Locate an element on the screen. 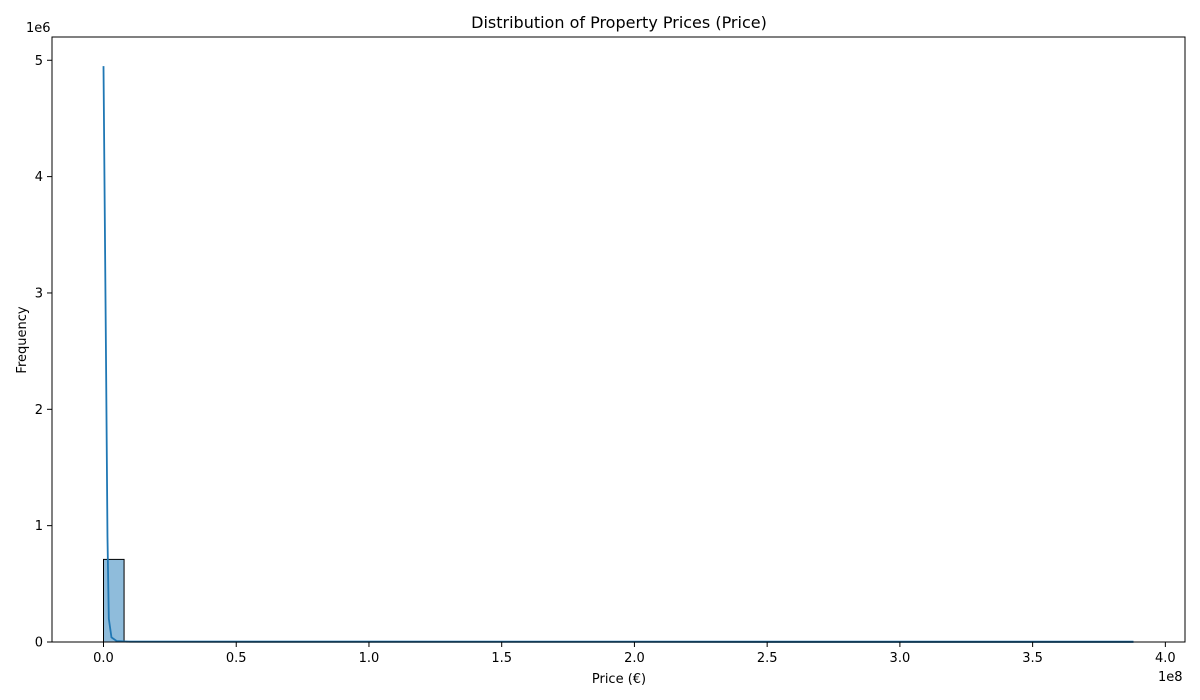  y-offset-text: 1e6 is located at coordinates (38, 28).